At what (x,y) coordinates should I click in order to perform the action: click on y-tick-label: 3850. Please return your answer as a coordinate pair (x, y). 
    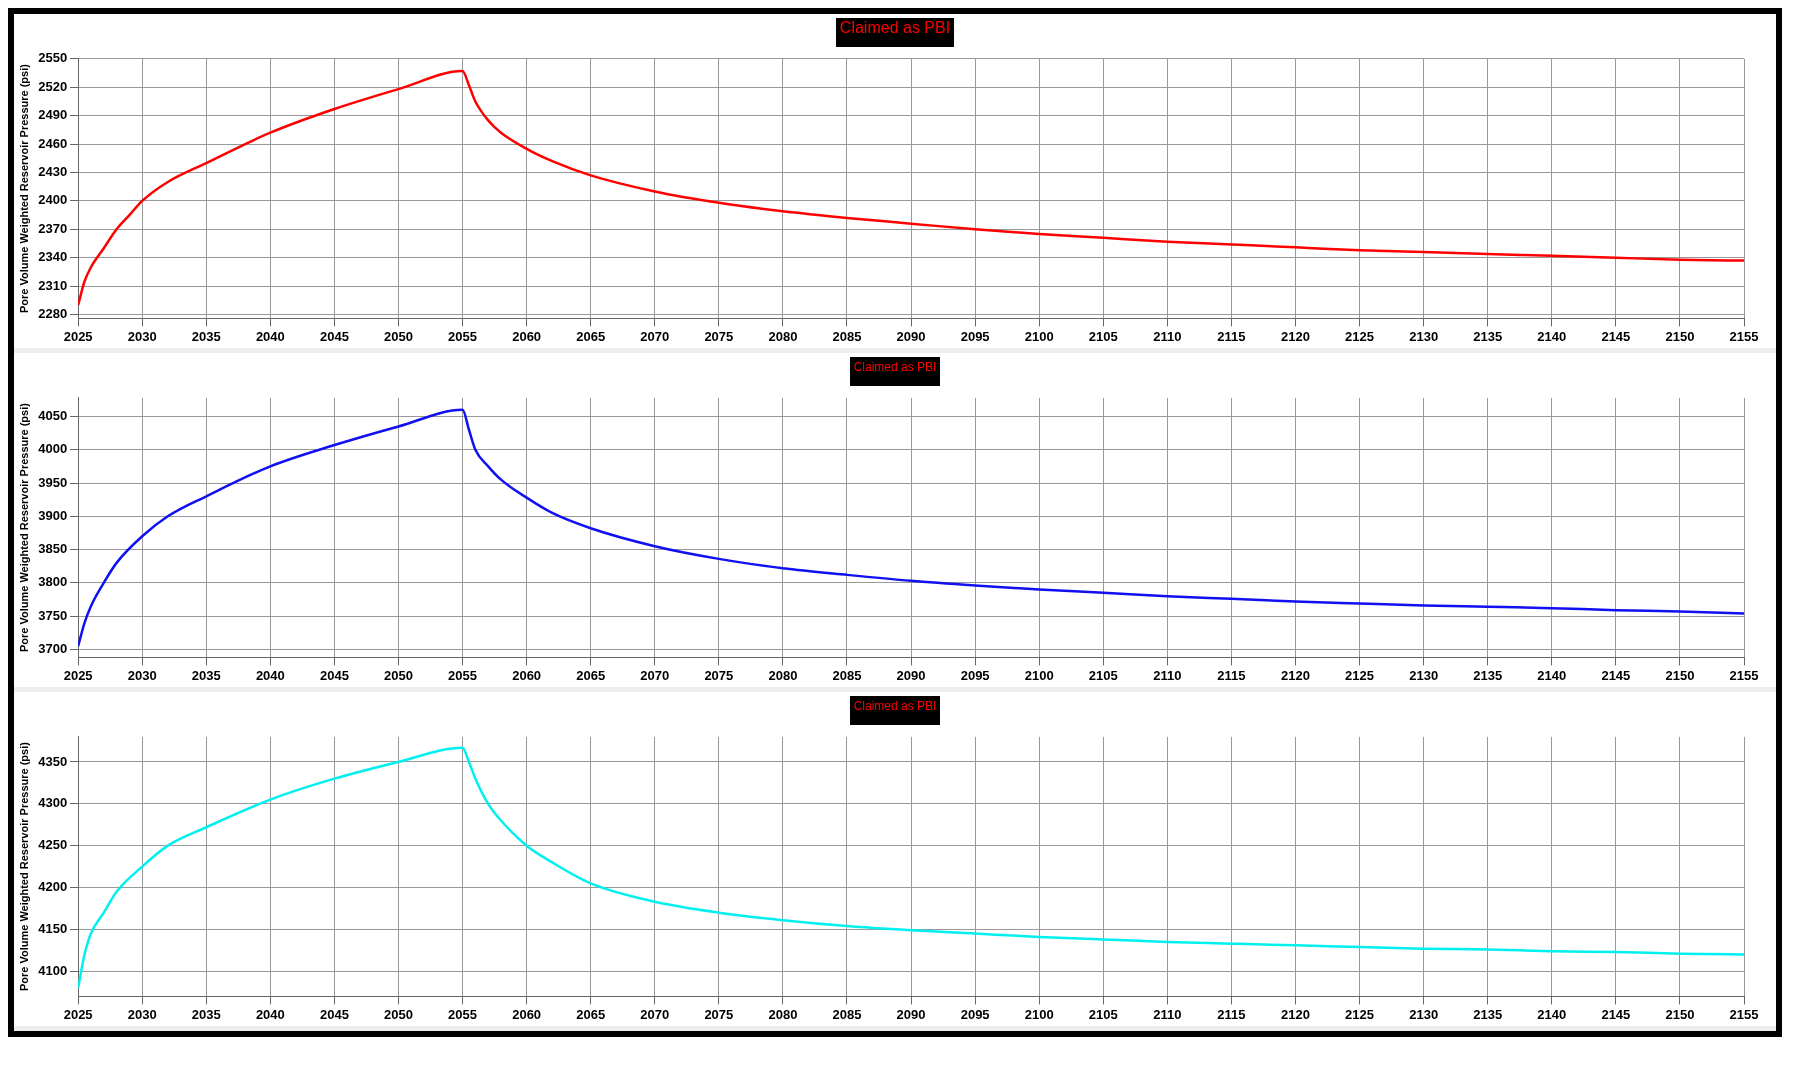
    Looking at the image, I should click on (53, 549).